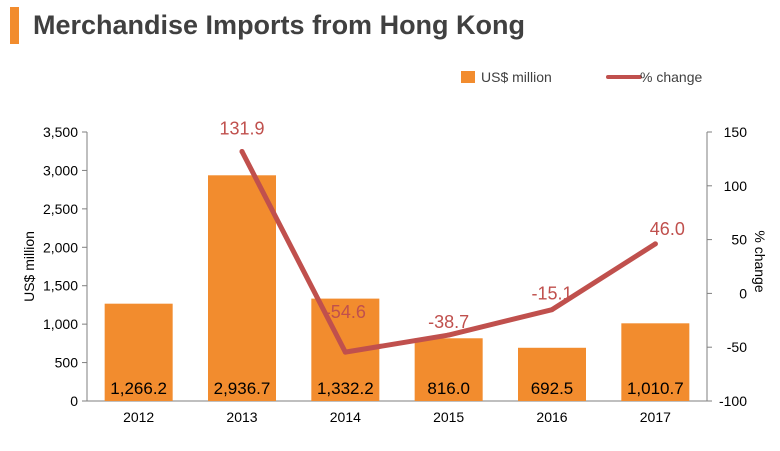  I want to click on bar-2015, so click(448, 369).